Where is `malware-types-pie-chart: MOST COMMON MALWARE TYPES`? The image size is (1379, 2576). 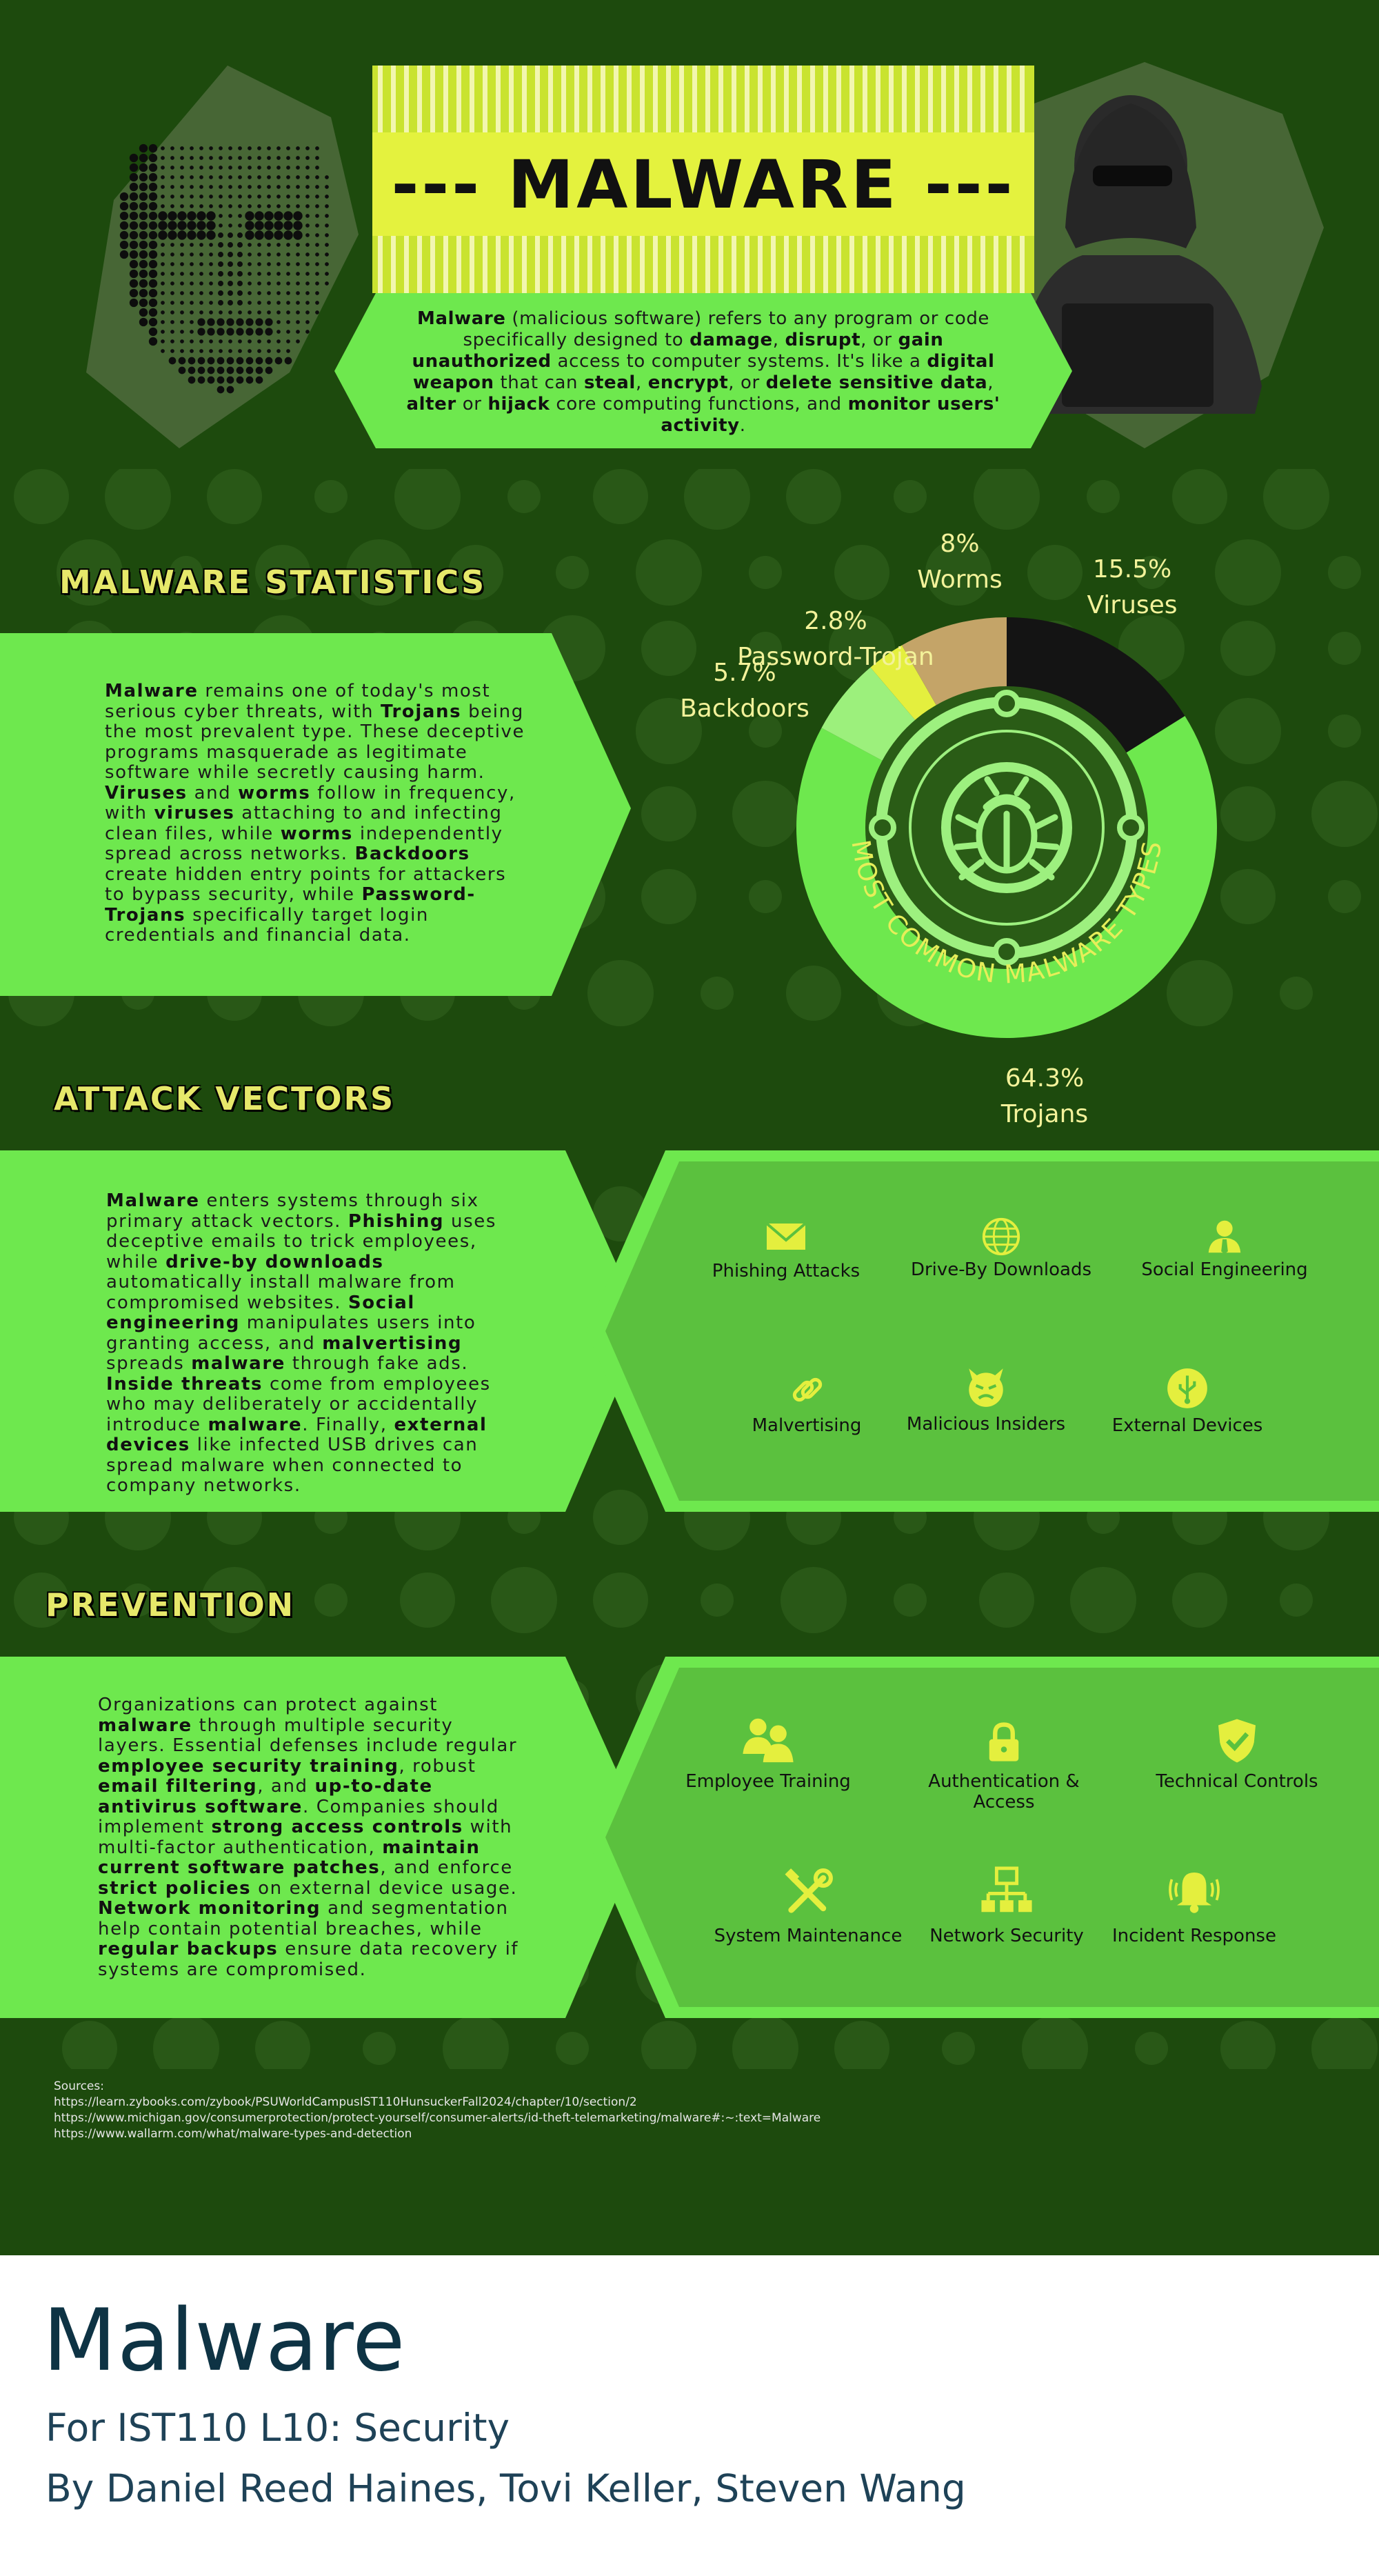 malware-types-pie-chart: MOST COMMON MALWARE TYPES is located at coordinates (1006, 827).